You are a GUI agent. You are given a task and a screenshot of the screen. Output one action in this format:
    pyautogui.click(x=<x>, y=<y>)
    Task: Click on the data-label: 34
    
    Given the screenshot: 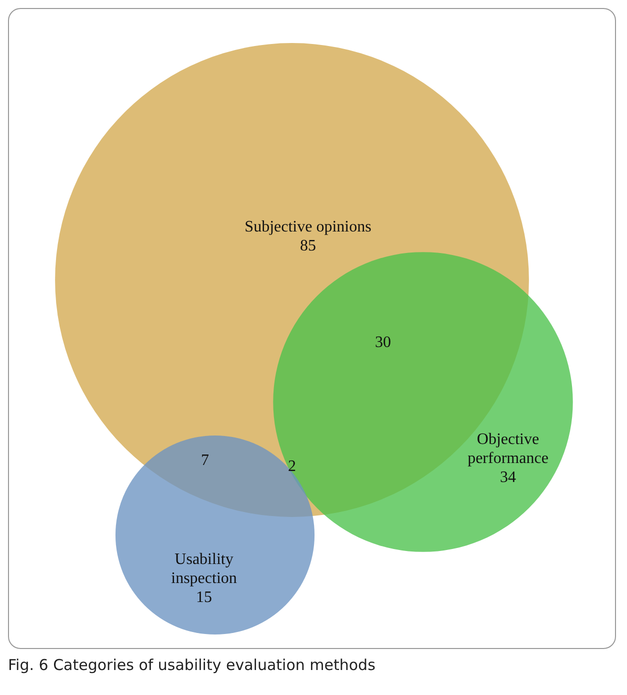 What is the action you would take?
    pyautogui.click(x=508, y=477)
    